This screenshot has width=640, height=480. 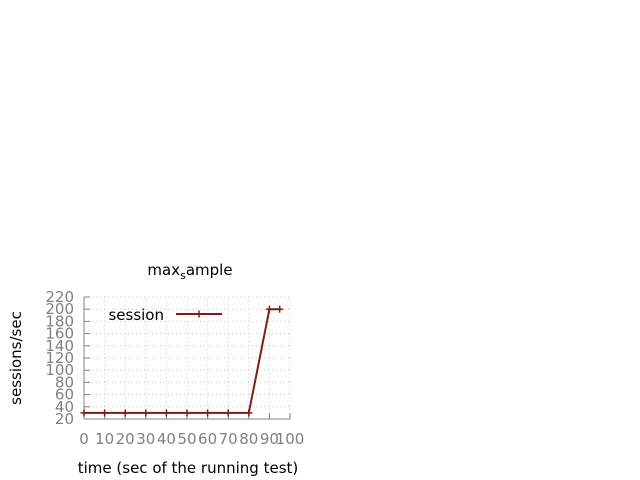 I want to click on y-tick-label: 120, so click(x=59, y=358).